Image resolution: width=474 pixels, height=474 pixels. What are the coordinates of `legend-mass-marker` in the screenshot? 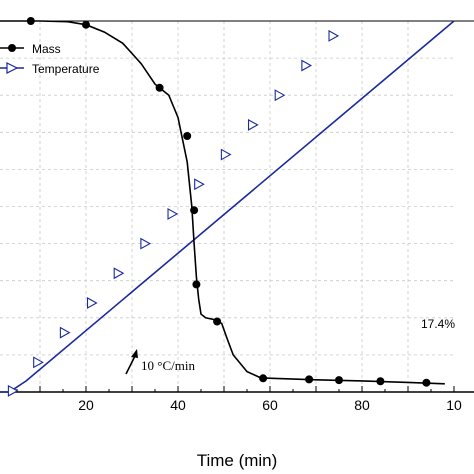 It's located at (12, 48).